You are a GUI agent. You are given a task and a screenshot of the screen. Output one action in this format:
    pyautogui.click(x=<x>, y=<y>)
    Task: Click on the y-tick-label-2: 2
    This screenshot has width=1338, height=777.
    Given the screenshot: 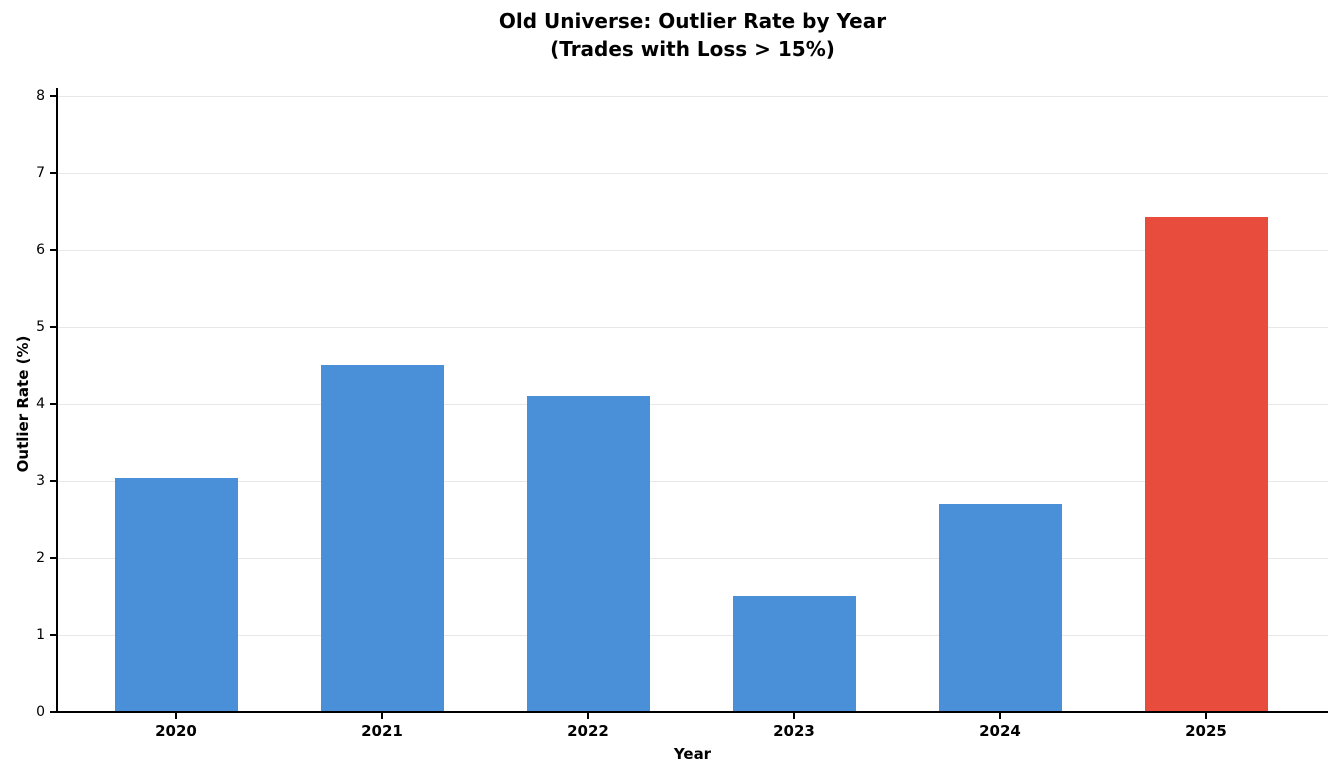 What is the action you would take?
    pyautogui.click(x=40, y=558)
    